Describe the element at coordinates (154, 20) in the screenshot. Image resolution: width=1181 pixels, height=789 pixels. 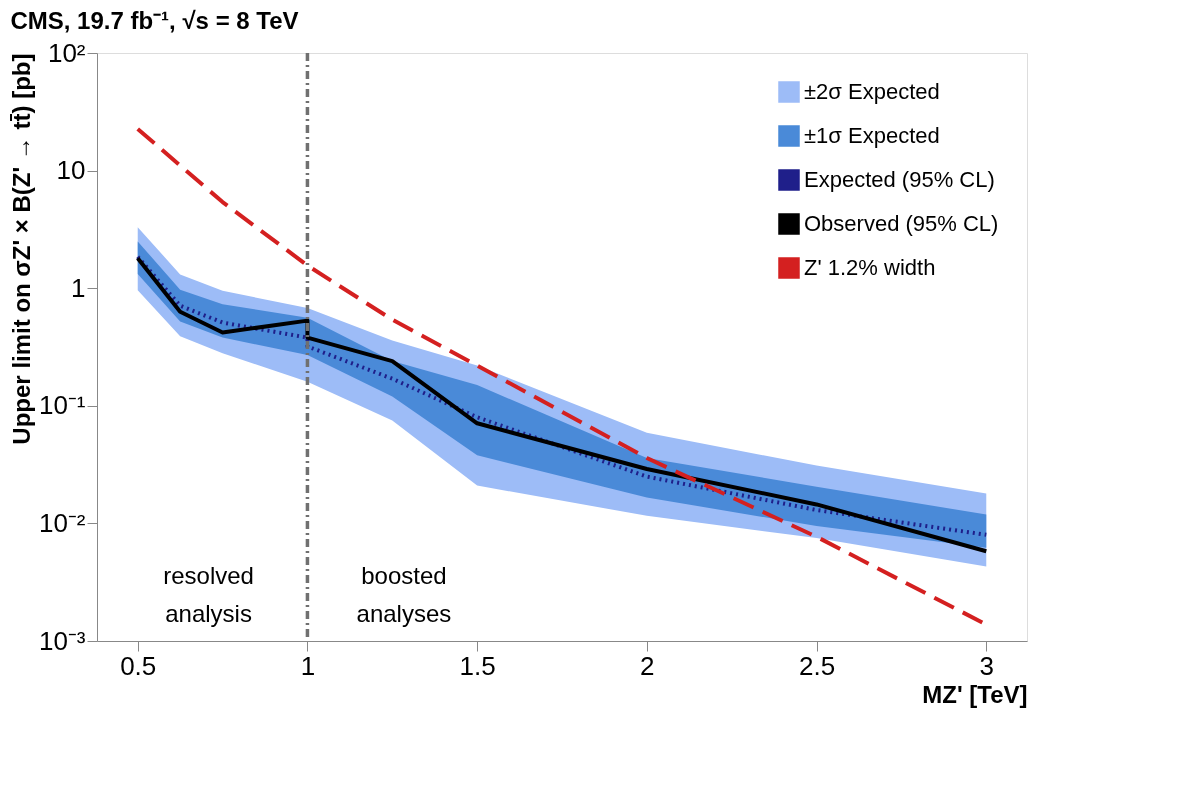
I see `chart-title: CMS, 19.7 fb⁻¹, √s = 8 TeV` at that location.